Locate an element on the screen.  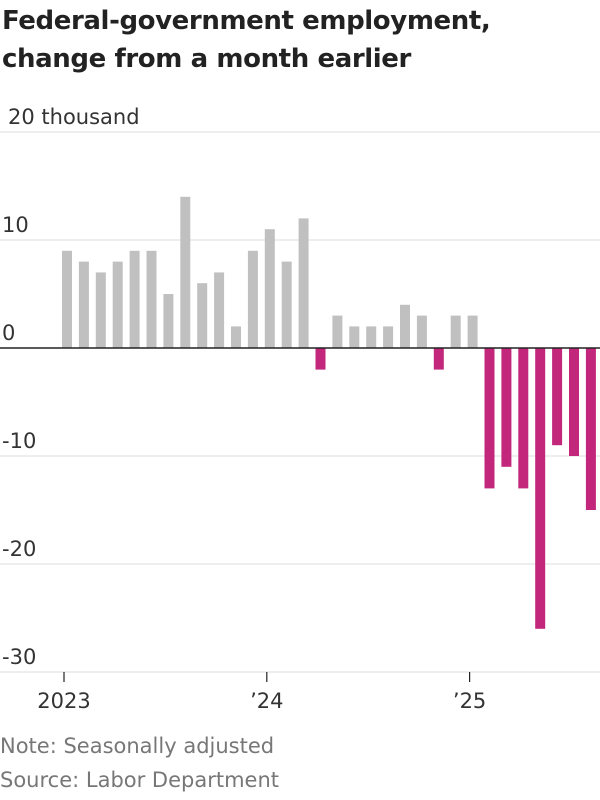
y-tick-label: -10 is located at coordinates (19, 441).